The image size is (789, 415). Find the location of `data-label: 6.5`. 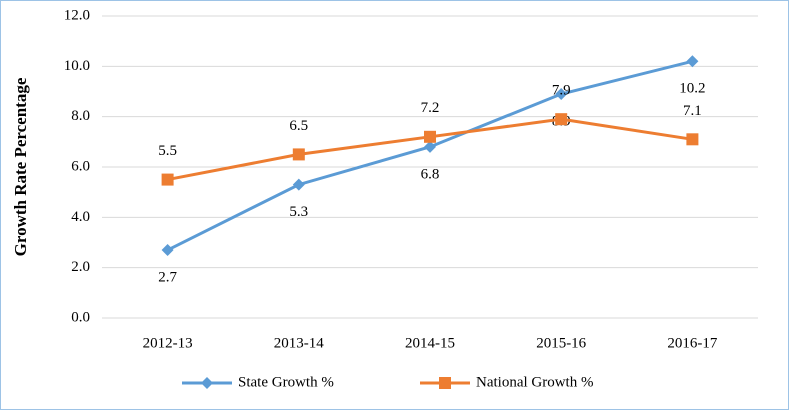

data-label: 6.5 is located at coordinates (298, 126).